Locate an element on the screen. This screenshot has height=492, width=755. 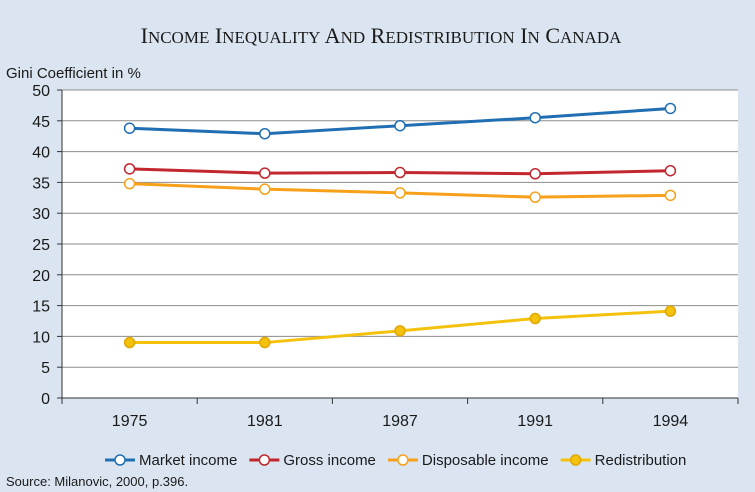
x-tick-label: 1994 is located at coordinates (671, 421).